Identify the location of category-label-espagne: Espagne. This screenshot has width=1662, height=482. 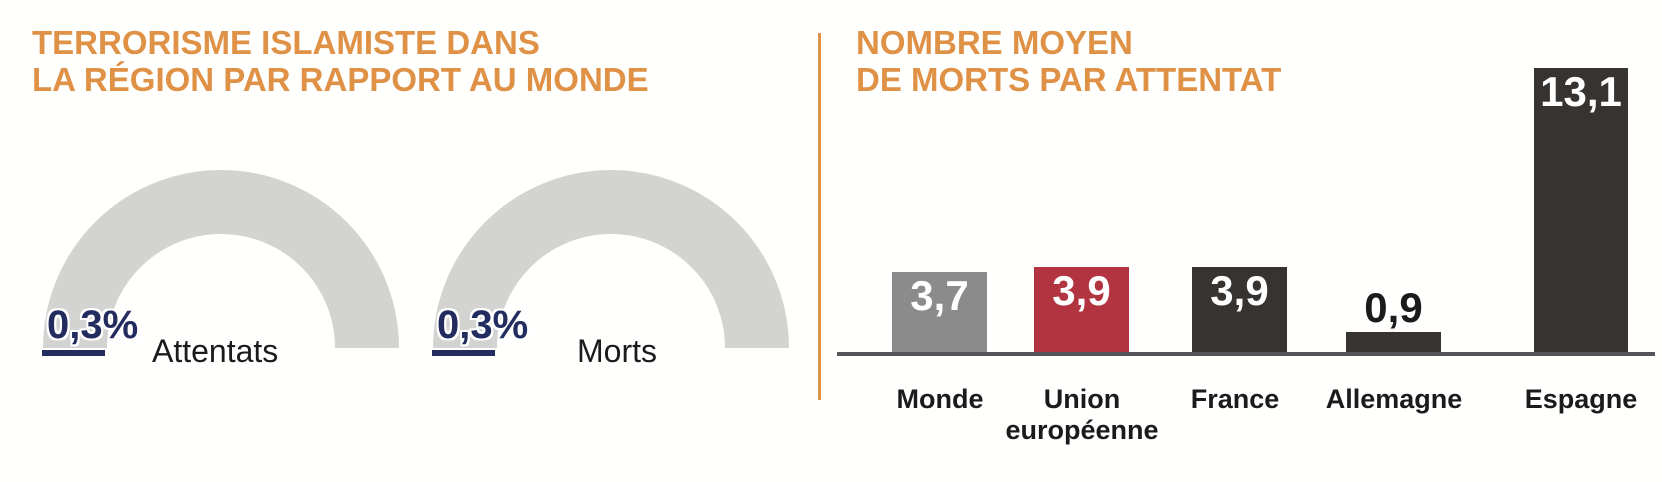
(1566, 399).